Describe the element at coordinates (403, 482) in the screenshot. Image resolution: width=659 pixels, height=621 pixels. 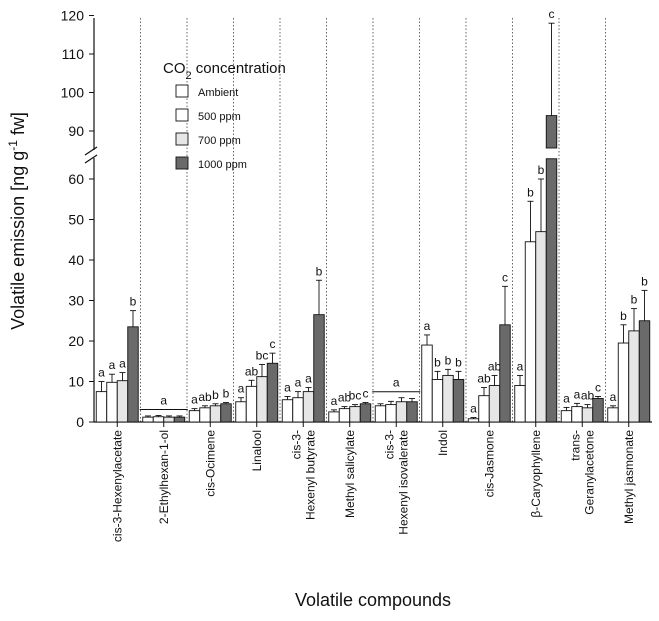
I see `category-label: Hexenyl isovalerate` at that location.